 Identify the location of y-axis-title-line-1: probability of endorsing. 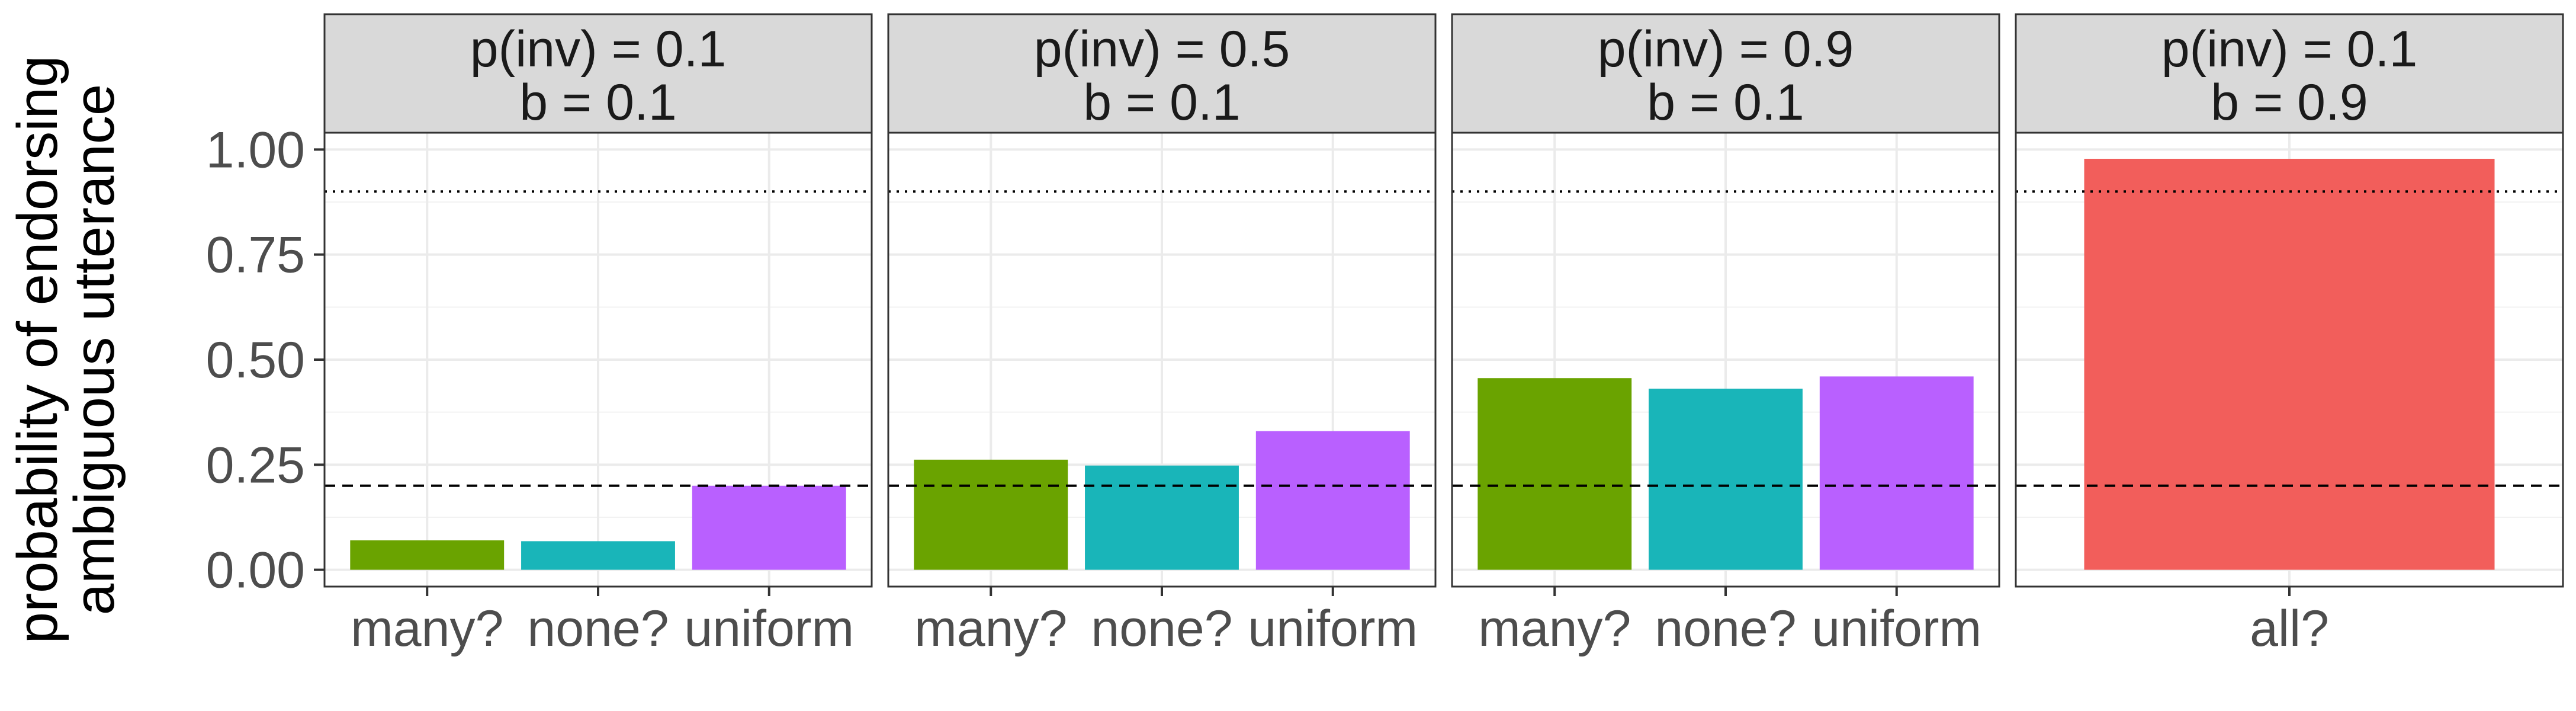
(37, 350).